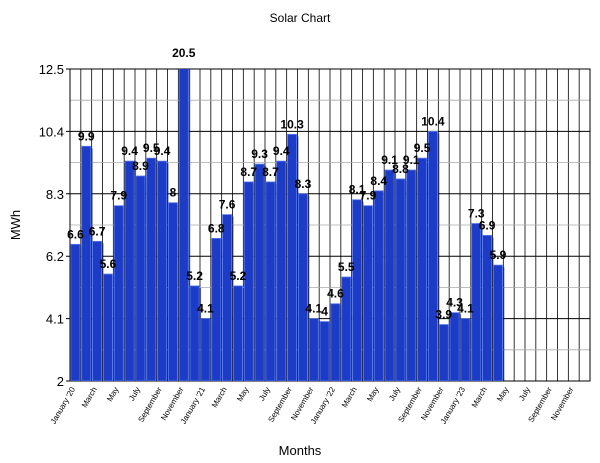  What do you see at coordinates (324, 312) in the screenshot?
I see `value-label: 4` at bounding box center [324, 312].